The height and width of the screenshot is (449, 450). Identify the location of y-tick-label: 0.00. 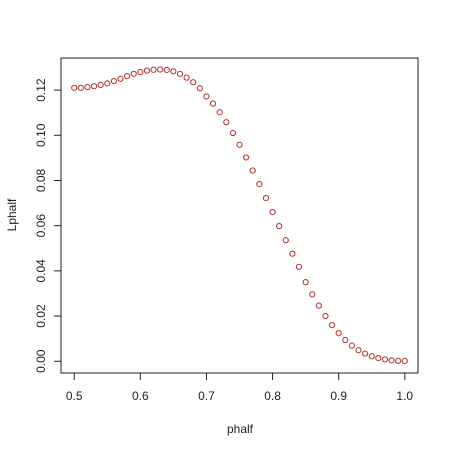
(41, 361).